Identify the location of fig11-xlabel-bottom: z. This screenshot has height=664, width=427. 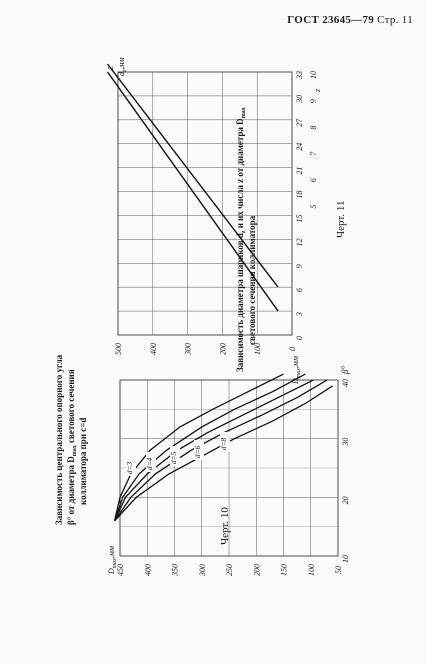
(317, 90).